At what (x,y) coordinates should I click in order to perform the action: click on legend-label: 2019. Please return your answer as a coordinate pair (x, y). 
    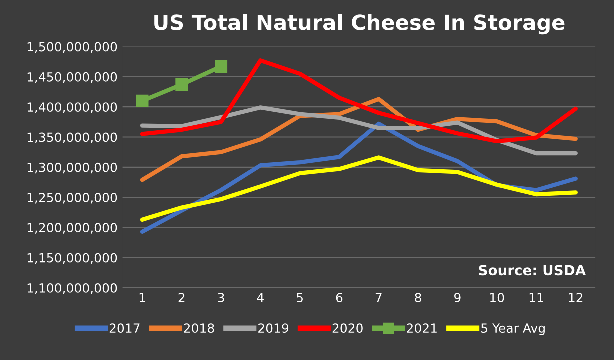
    Looking at the image, I should click on (273, 329).